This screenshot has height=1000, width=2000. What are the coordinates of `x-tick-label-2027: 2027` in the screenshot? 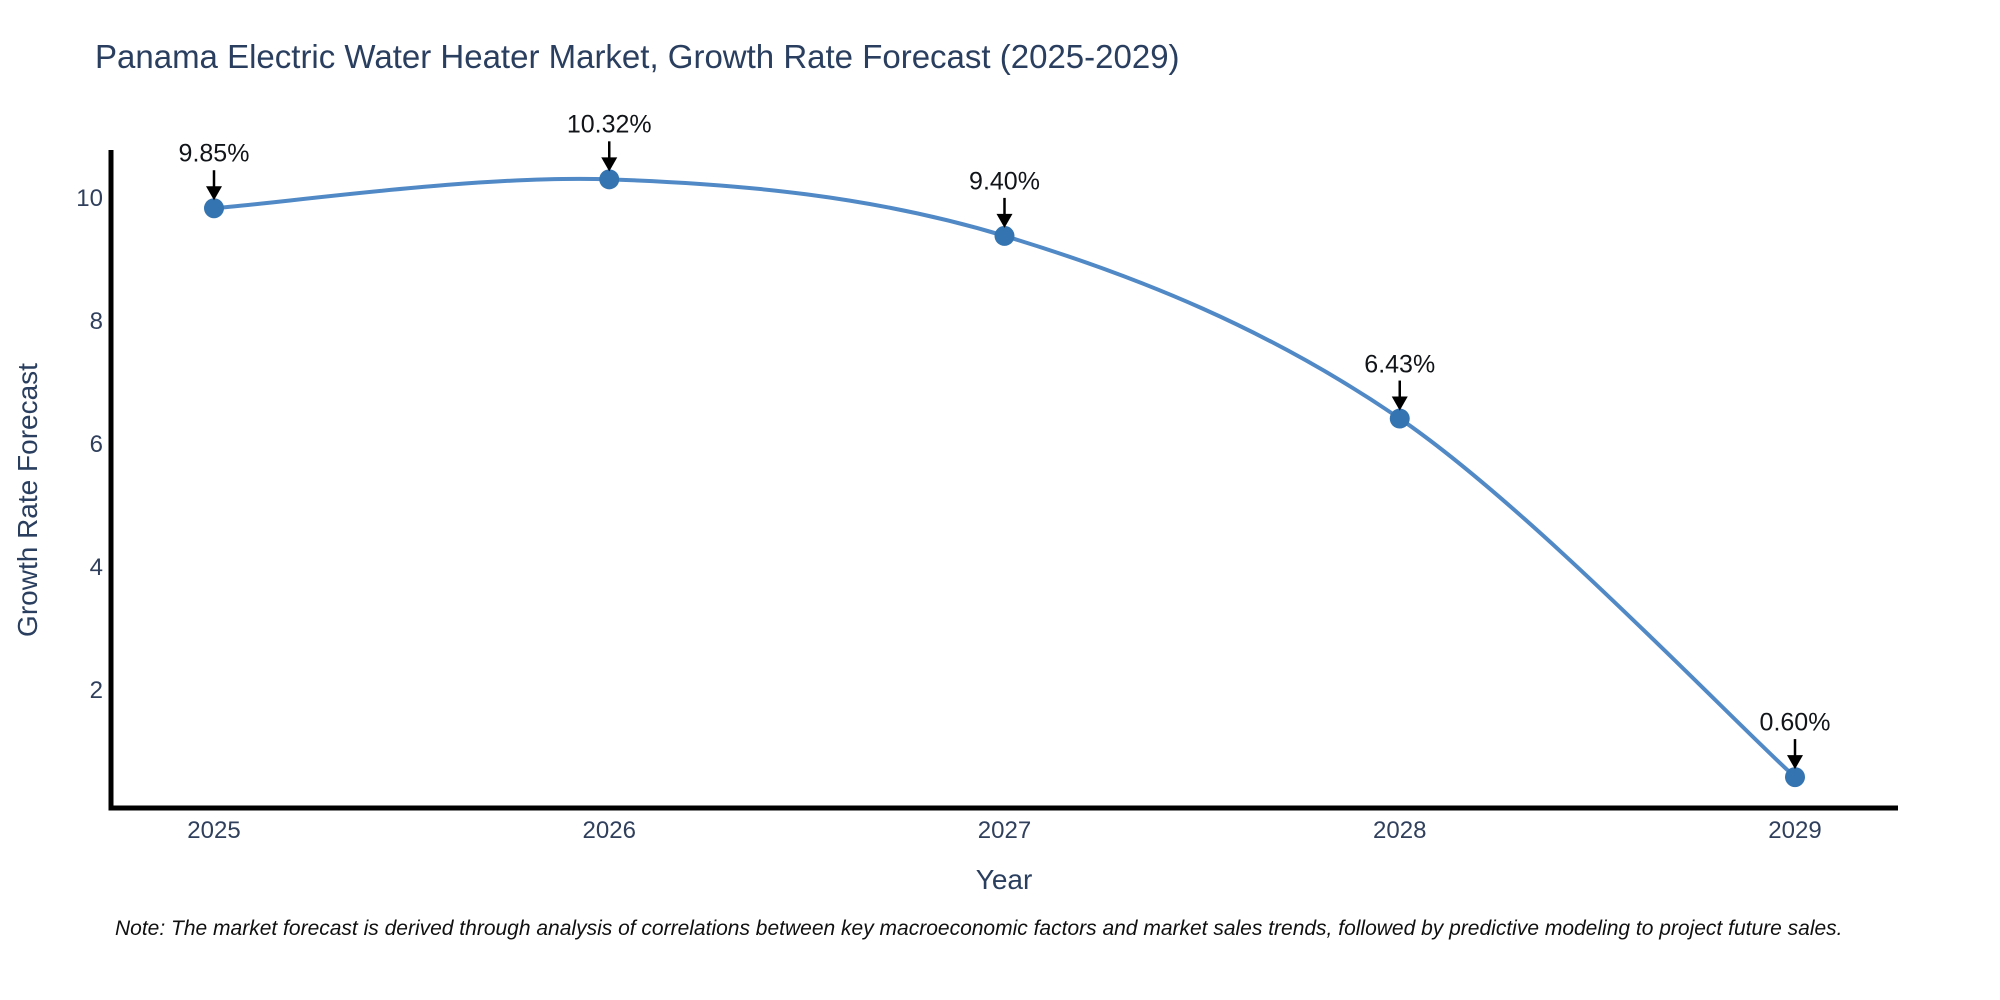 It's located at (1004, 830).